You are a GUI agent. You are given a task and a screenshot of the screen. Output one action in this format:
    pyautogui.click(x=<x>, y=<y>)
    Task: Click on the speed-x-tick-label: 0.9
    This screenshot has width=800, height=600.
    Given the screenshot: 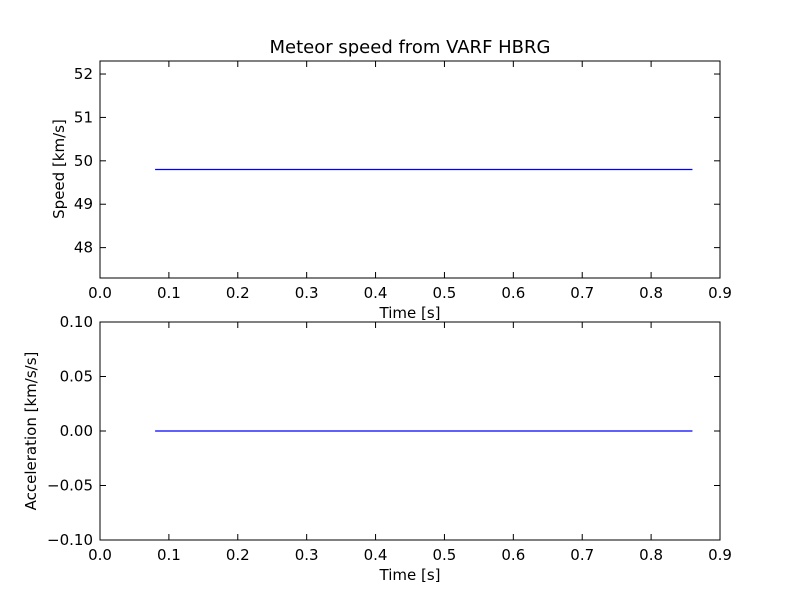 What is the action you would take?
    pyautogui.click(x=720, y=293)
    